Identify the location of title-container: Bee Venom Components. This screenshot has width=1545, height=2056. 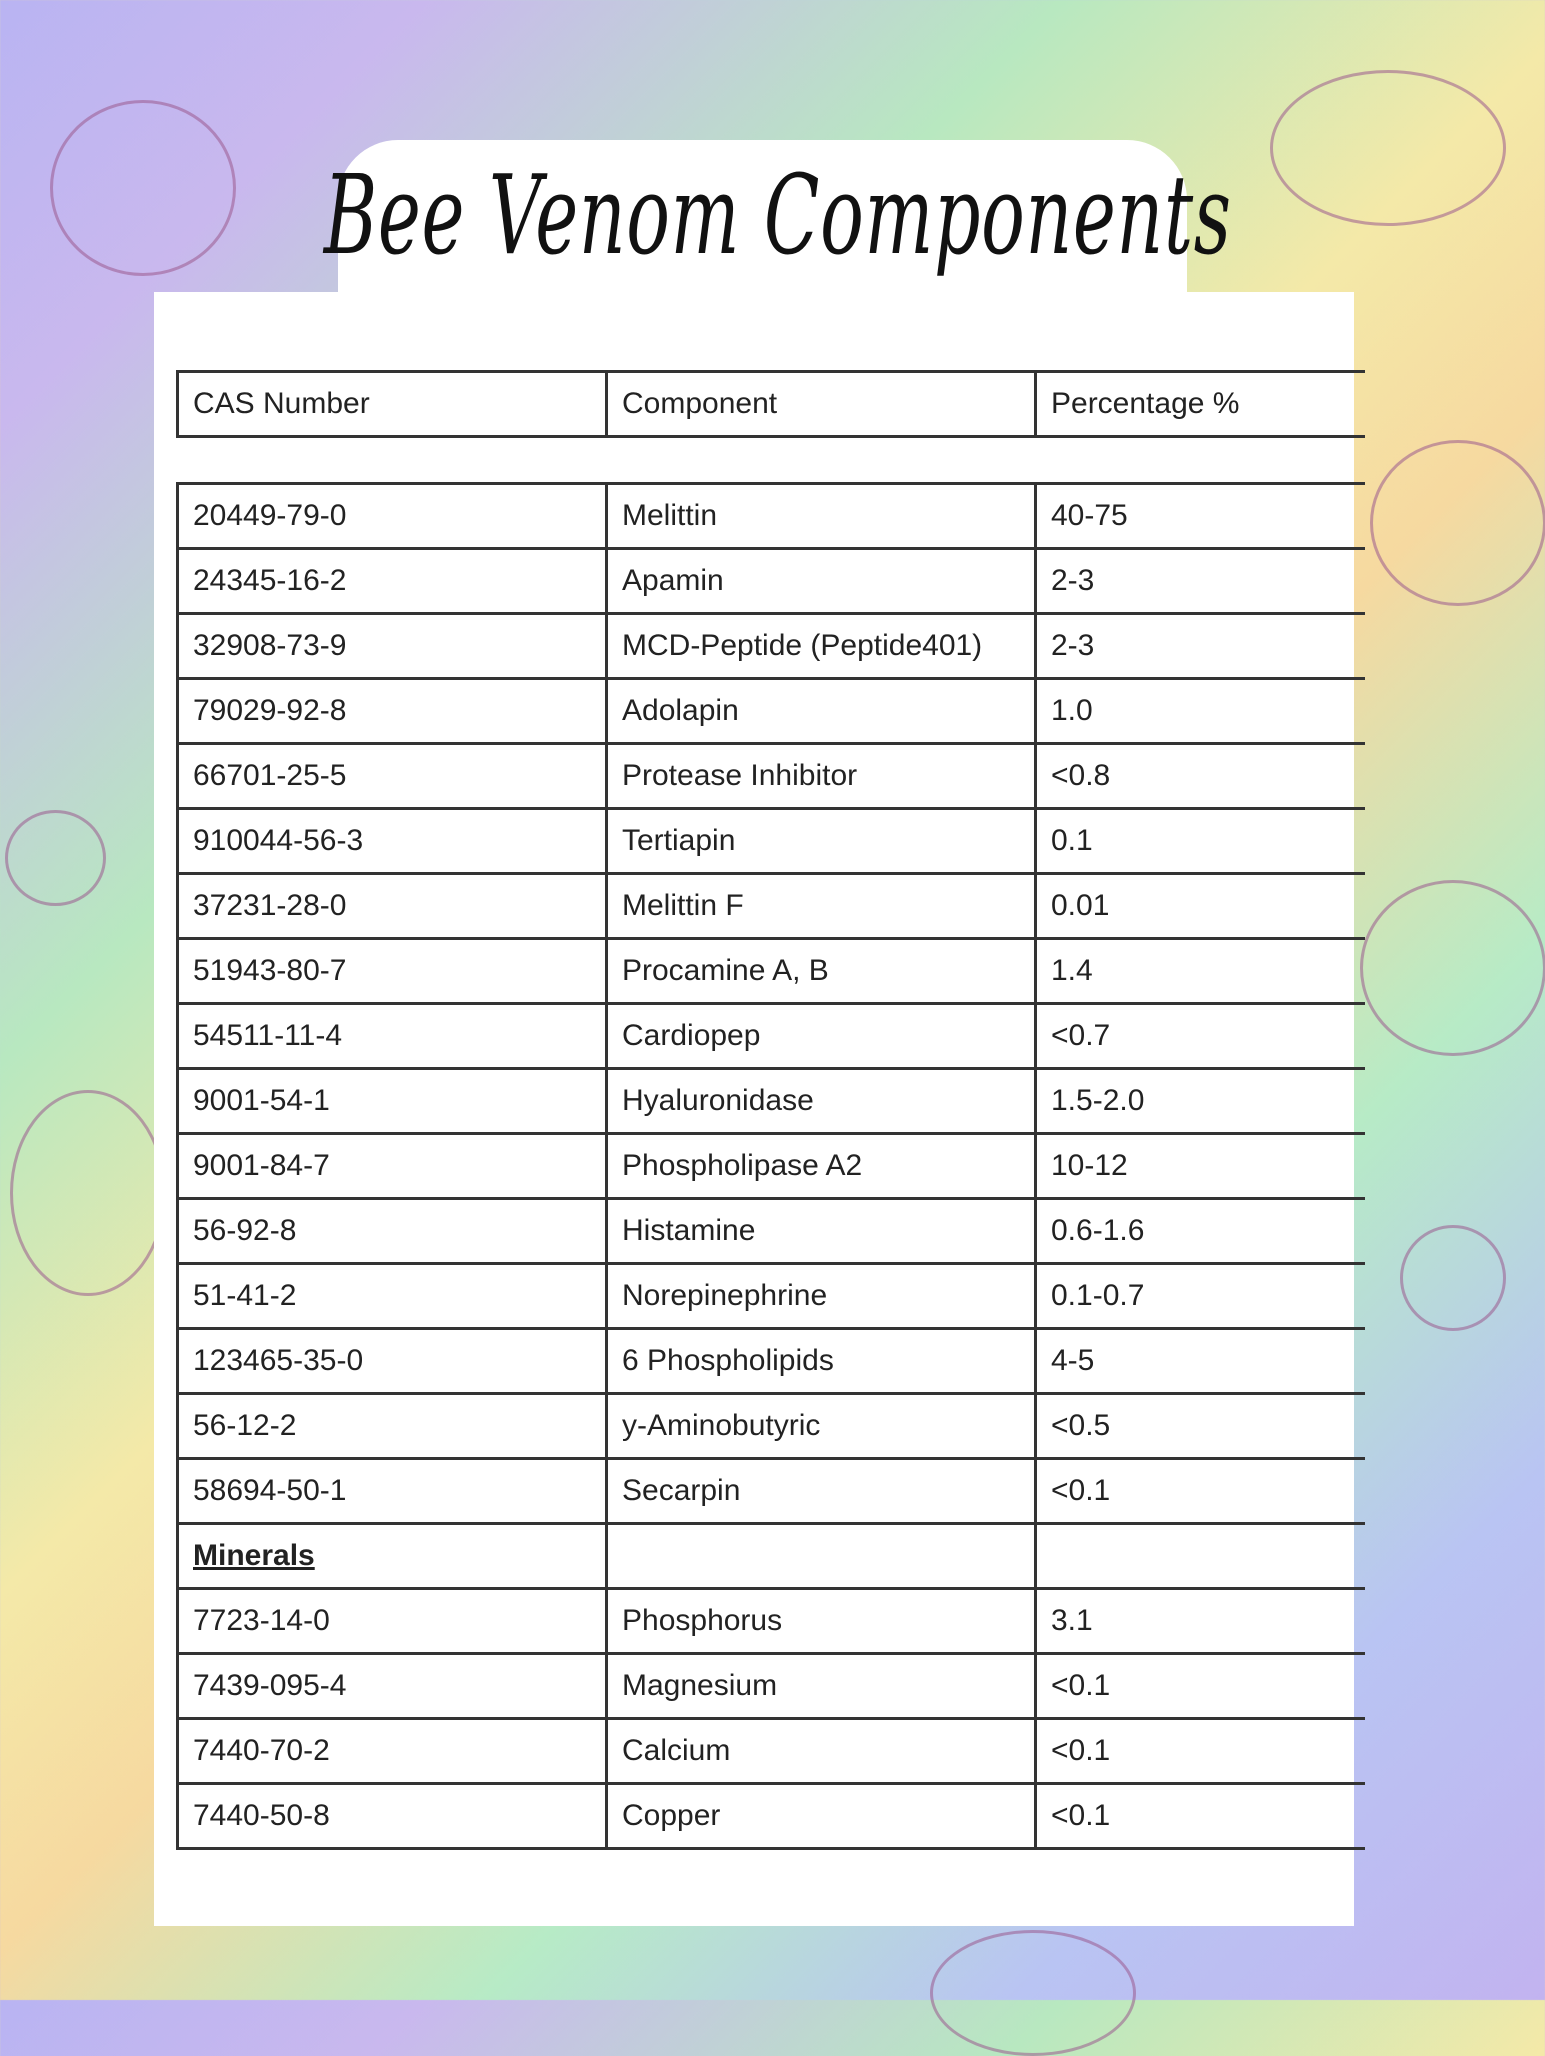
(778, 220).